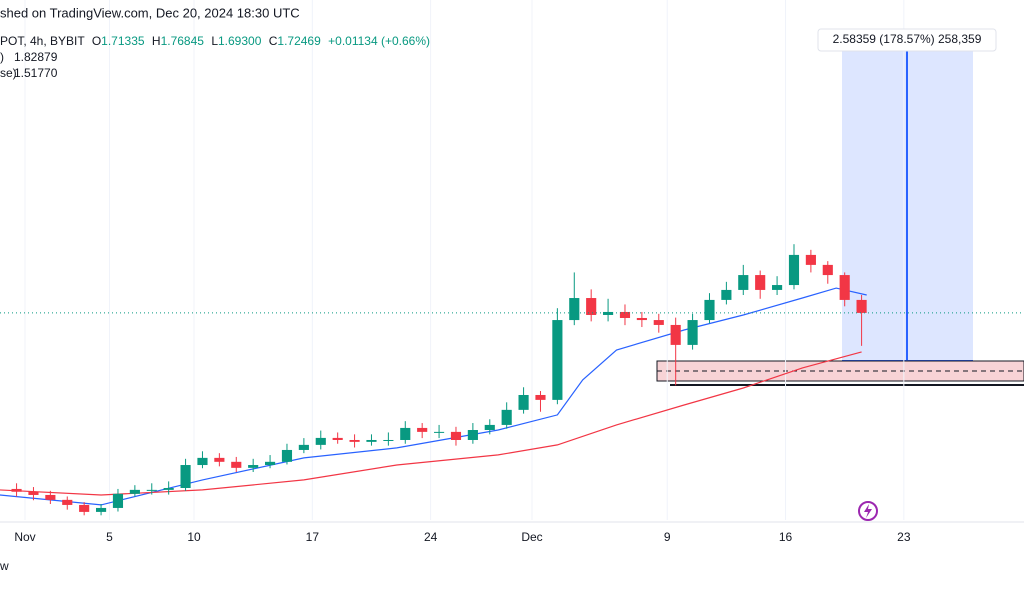 The width and height of the screenshot is (1024, 590). I want to click on x-tick-label: 24, so click(431, 537).